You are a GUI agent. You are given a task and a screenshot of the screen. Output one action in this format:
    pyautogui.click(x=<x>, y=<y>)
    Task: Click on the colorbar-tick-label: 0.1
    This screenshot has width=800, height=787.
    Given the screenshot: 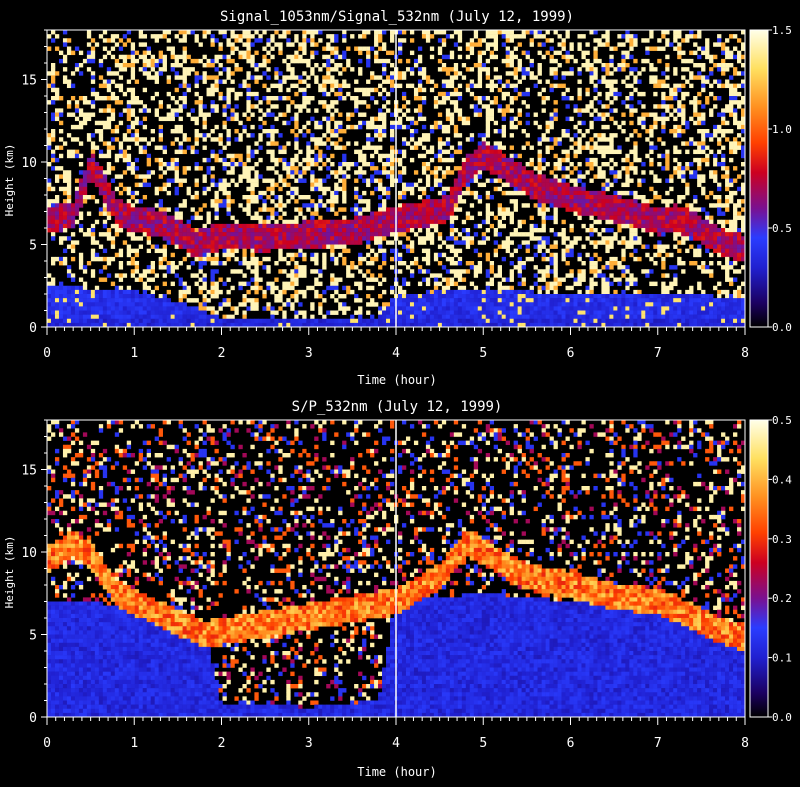 What is the action you would take?
    pyautogui.click(x=782, y=658)
    